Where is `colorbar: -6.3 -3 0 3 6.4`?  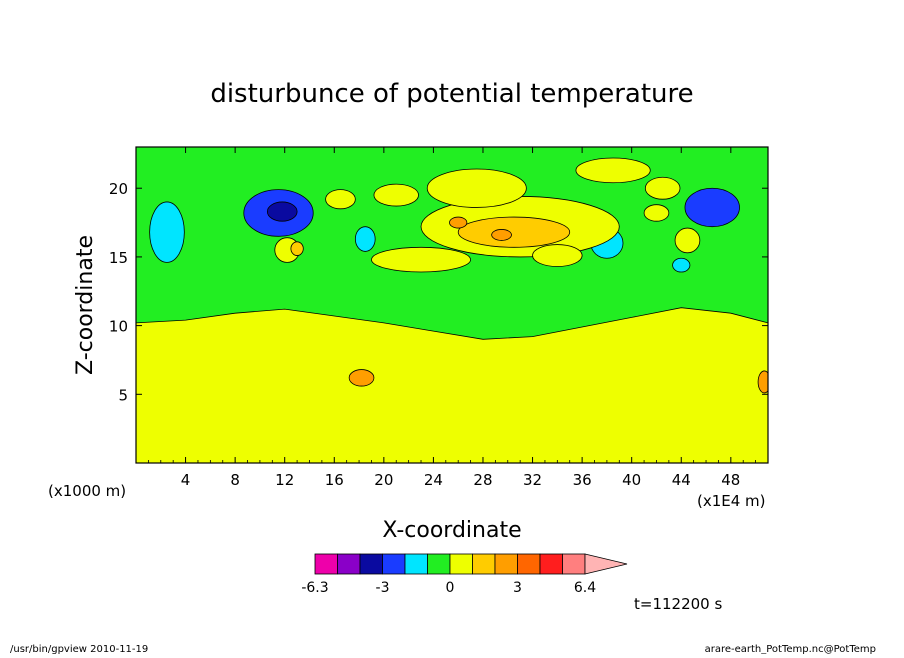 colorbar: -6.3 -3 0 3 6.4 is located at coordinates (464, 574).